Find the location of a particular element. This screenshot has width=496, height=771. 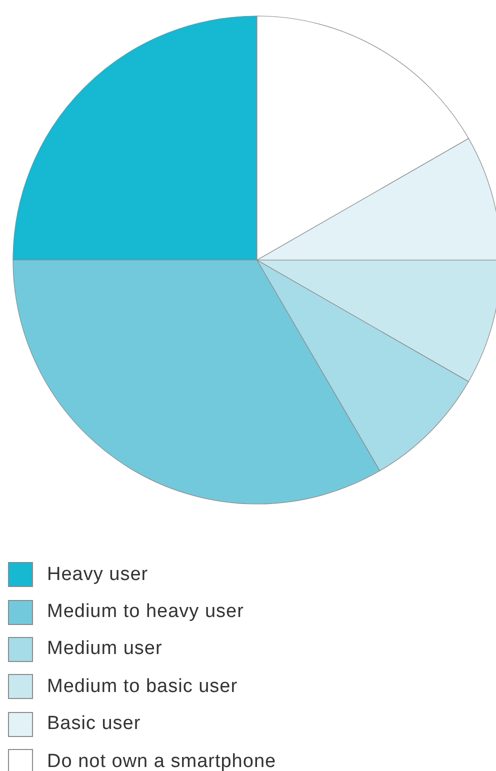

legend-label: Heavy user is located at coordinates (97, 575).